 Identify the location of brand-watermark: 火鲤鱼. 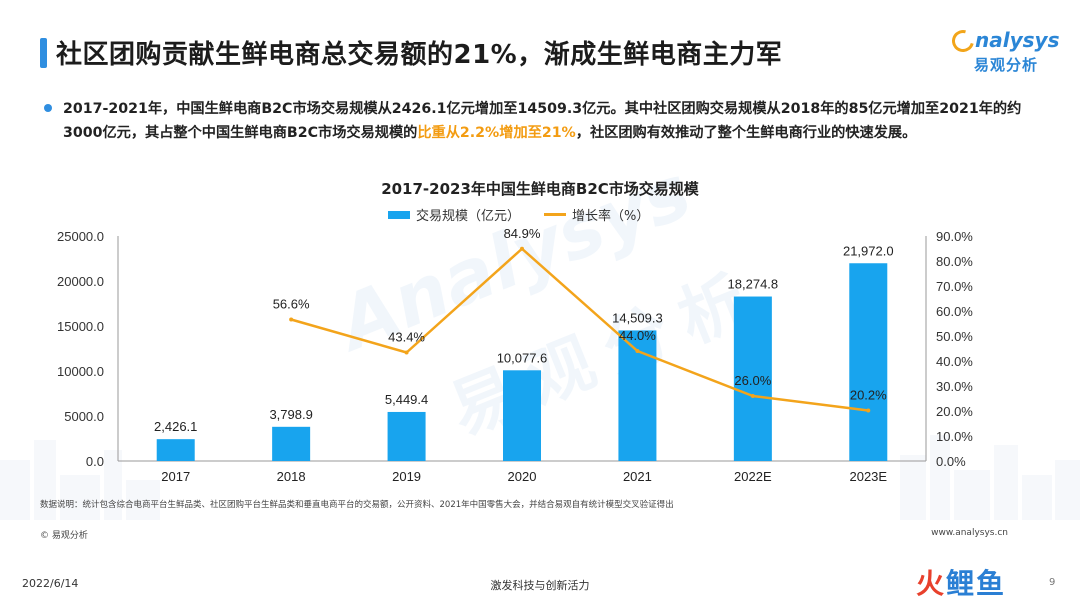
(961, 582).